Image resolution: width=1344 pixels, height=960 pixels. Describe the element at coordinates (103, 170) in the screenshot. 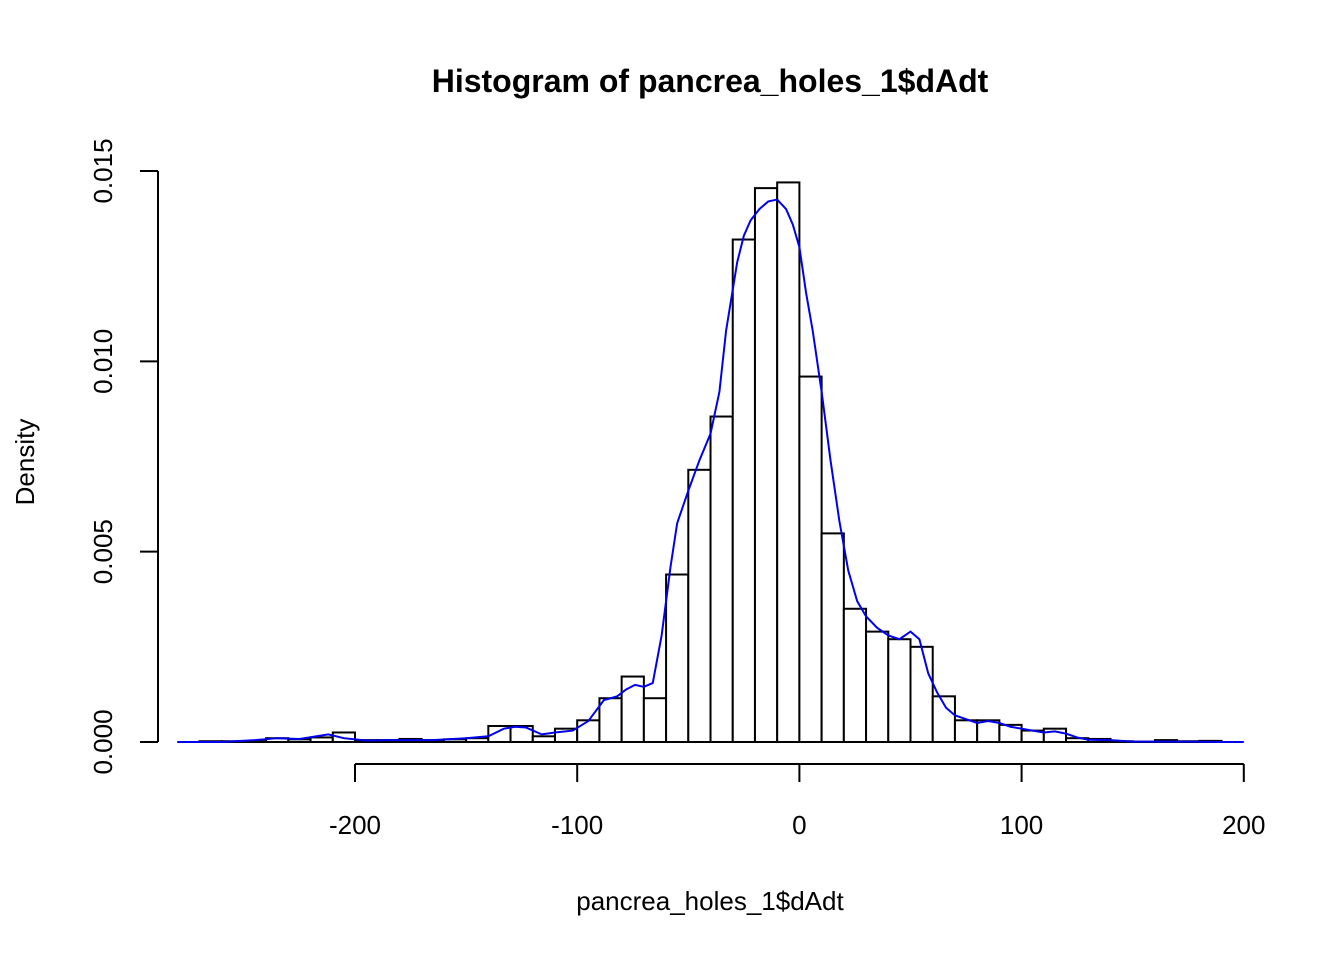

I see `y-tick-label: 0.015` at that location.